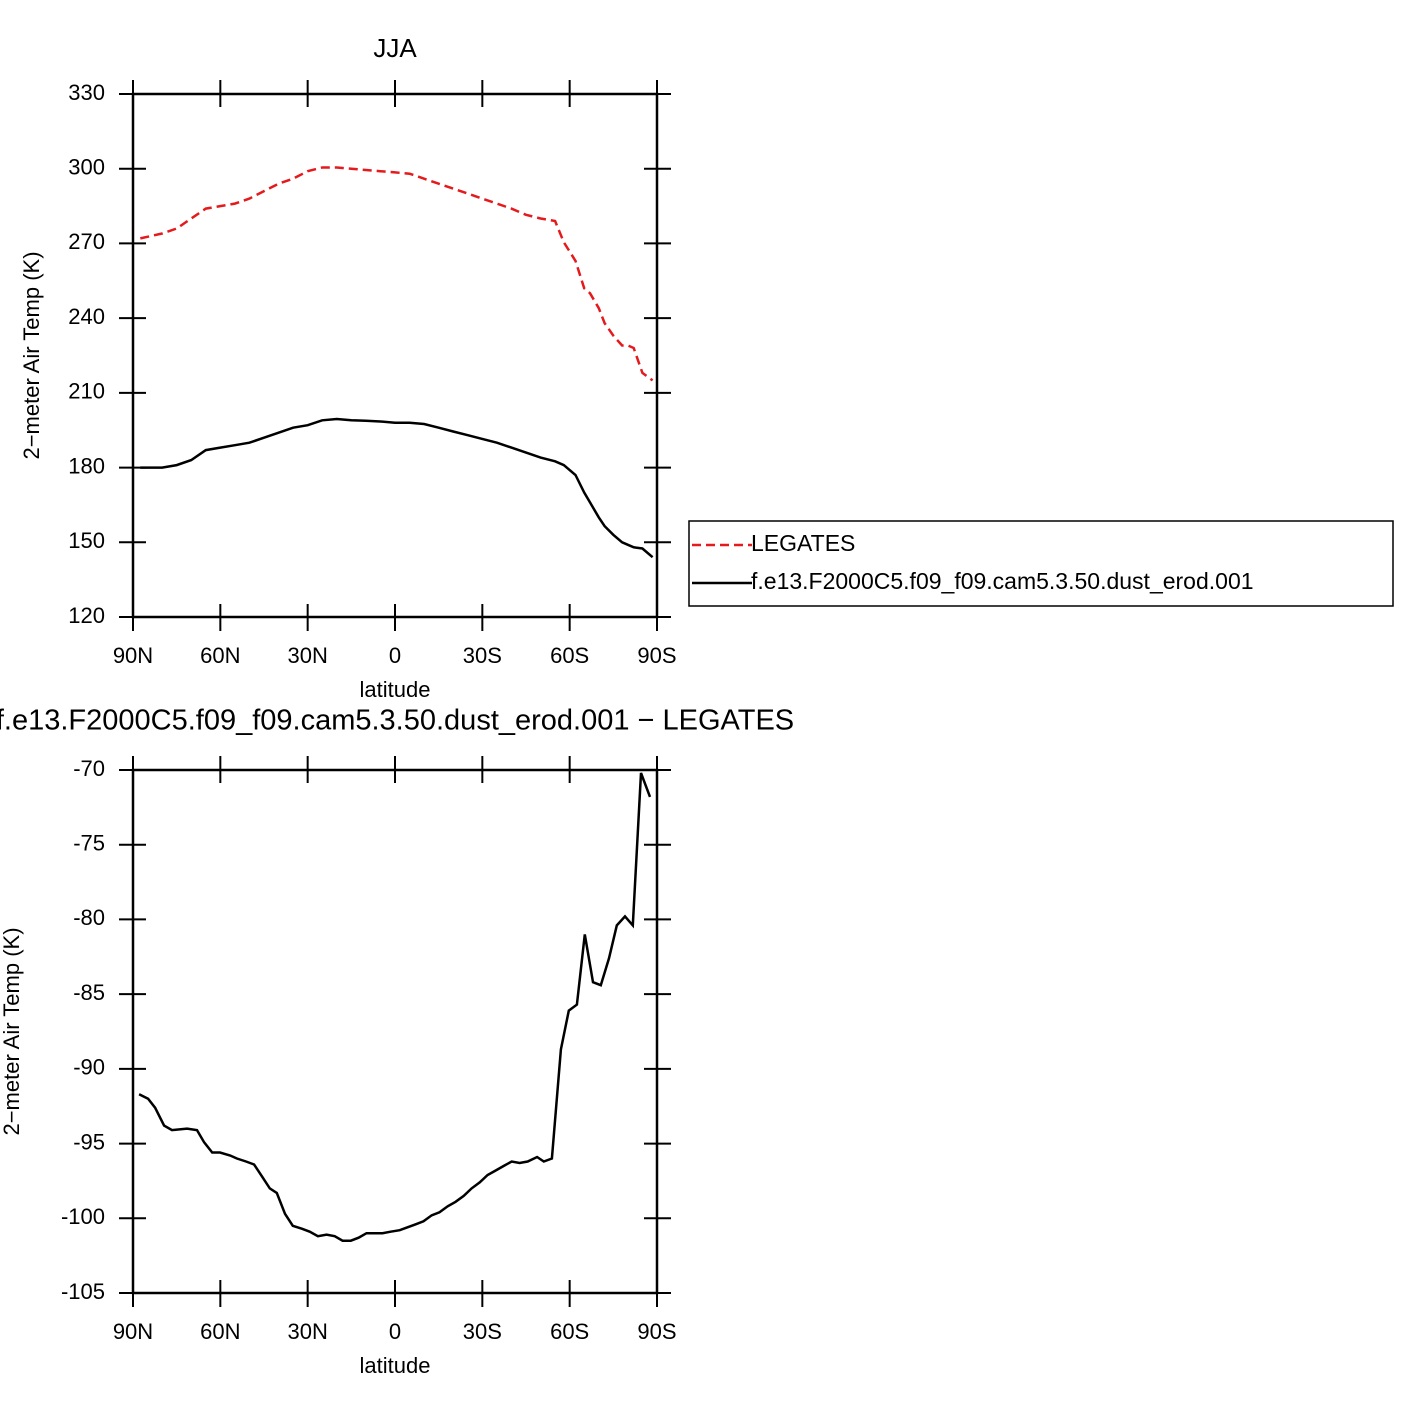  What do you see at coordinates (89, 843) in the screenshot?
I see `y-tick-label: -75` at bounding box center [89, 843].